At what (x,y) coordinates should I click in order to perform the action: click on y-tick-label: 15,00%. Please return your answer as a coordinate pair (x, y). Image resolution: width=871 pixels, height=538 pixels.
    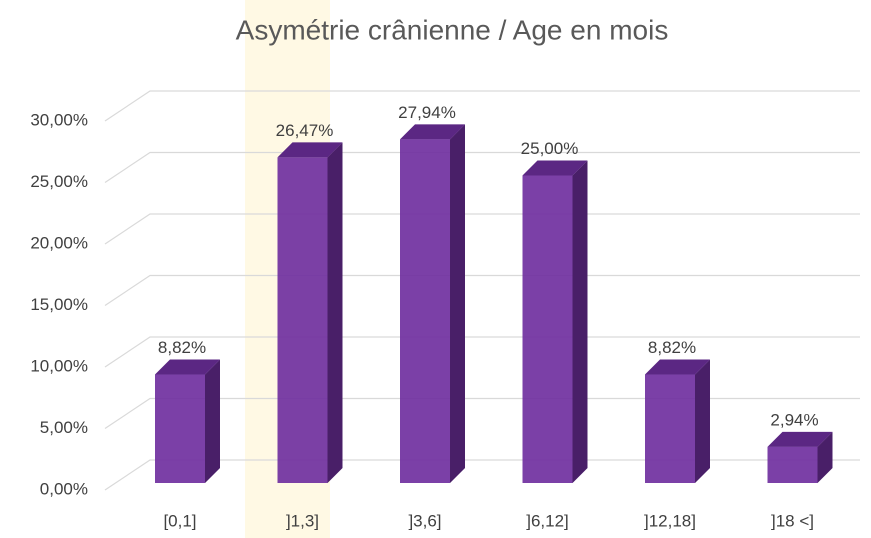
    Looking at the image, I should click on (59, 304).